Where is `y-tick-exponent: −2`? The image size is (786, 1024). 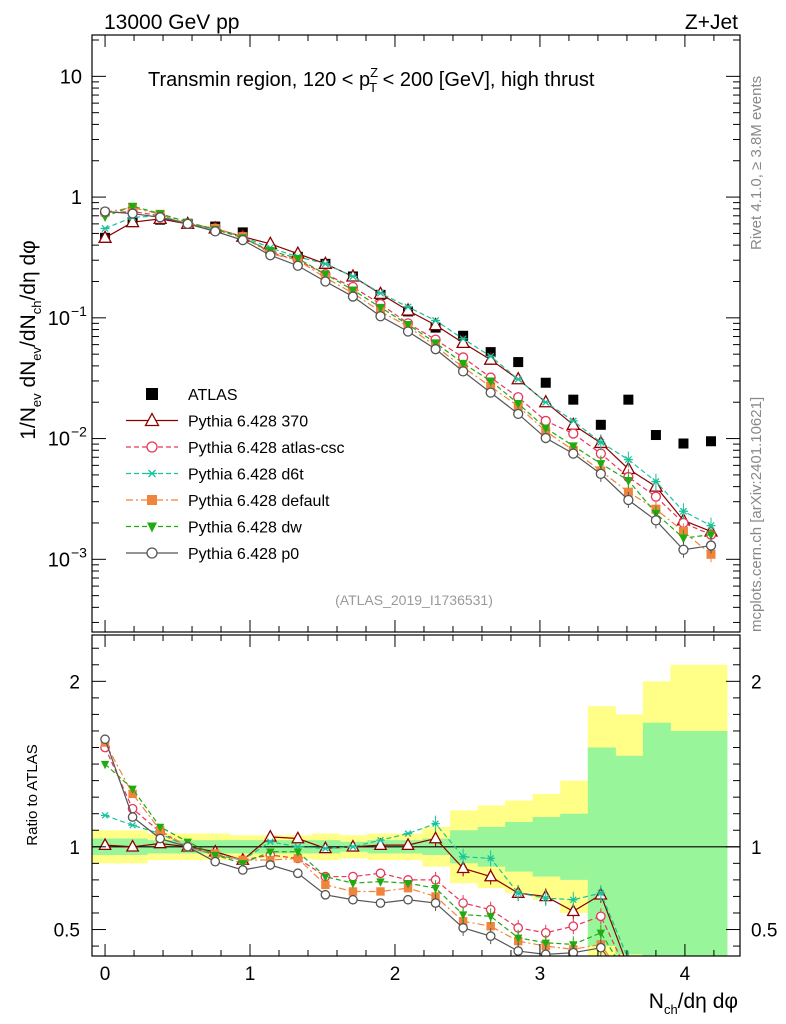
y-tick-exponent: −2 is located at coordinates (79, 432).